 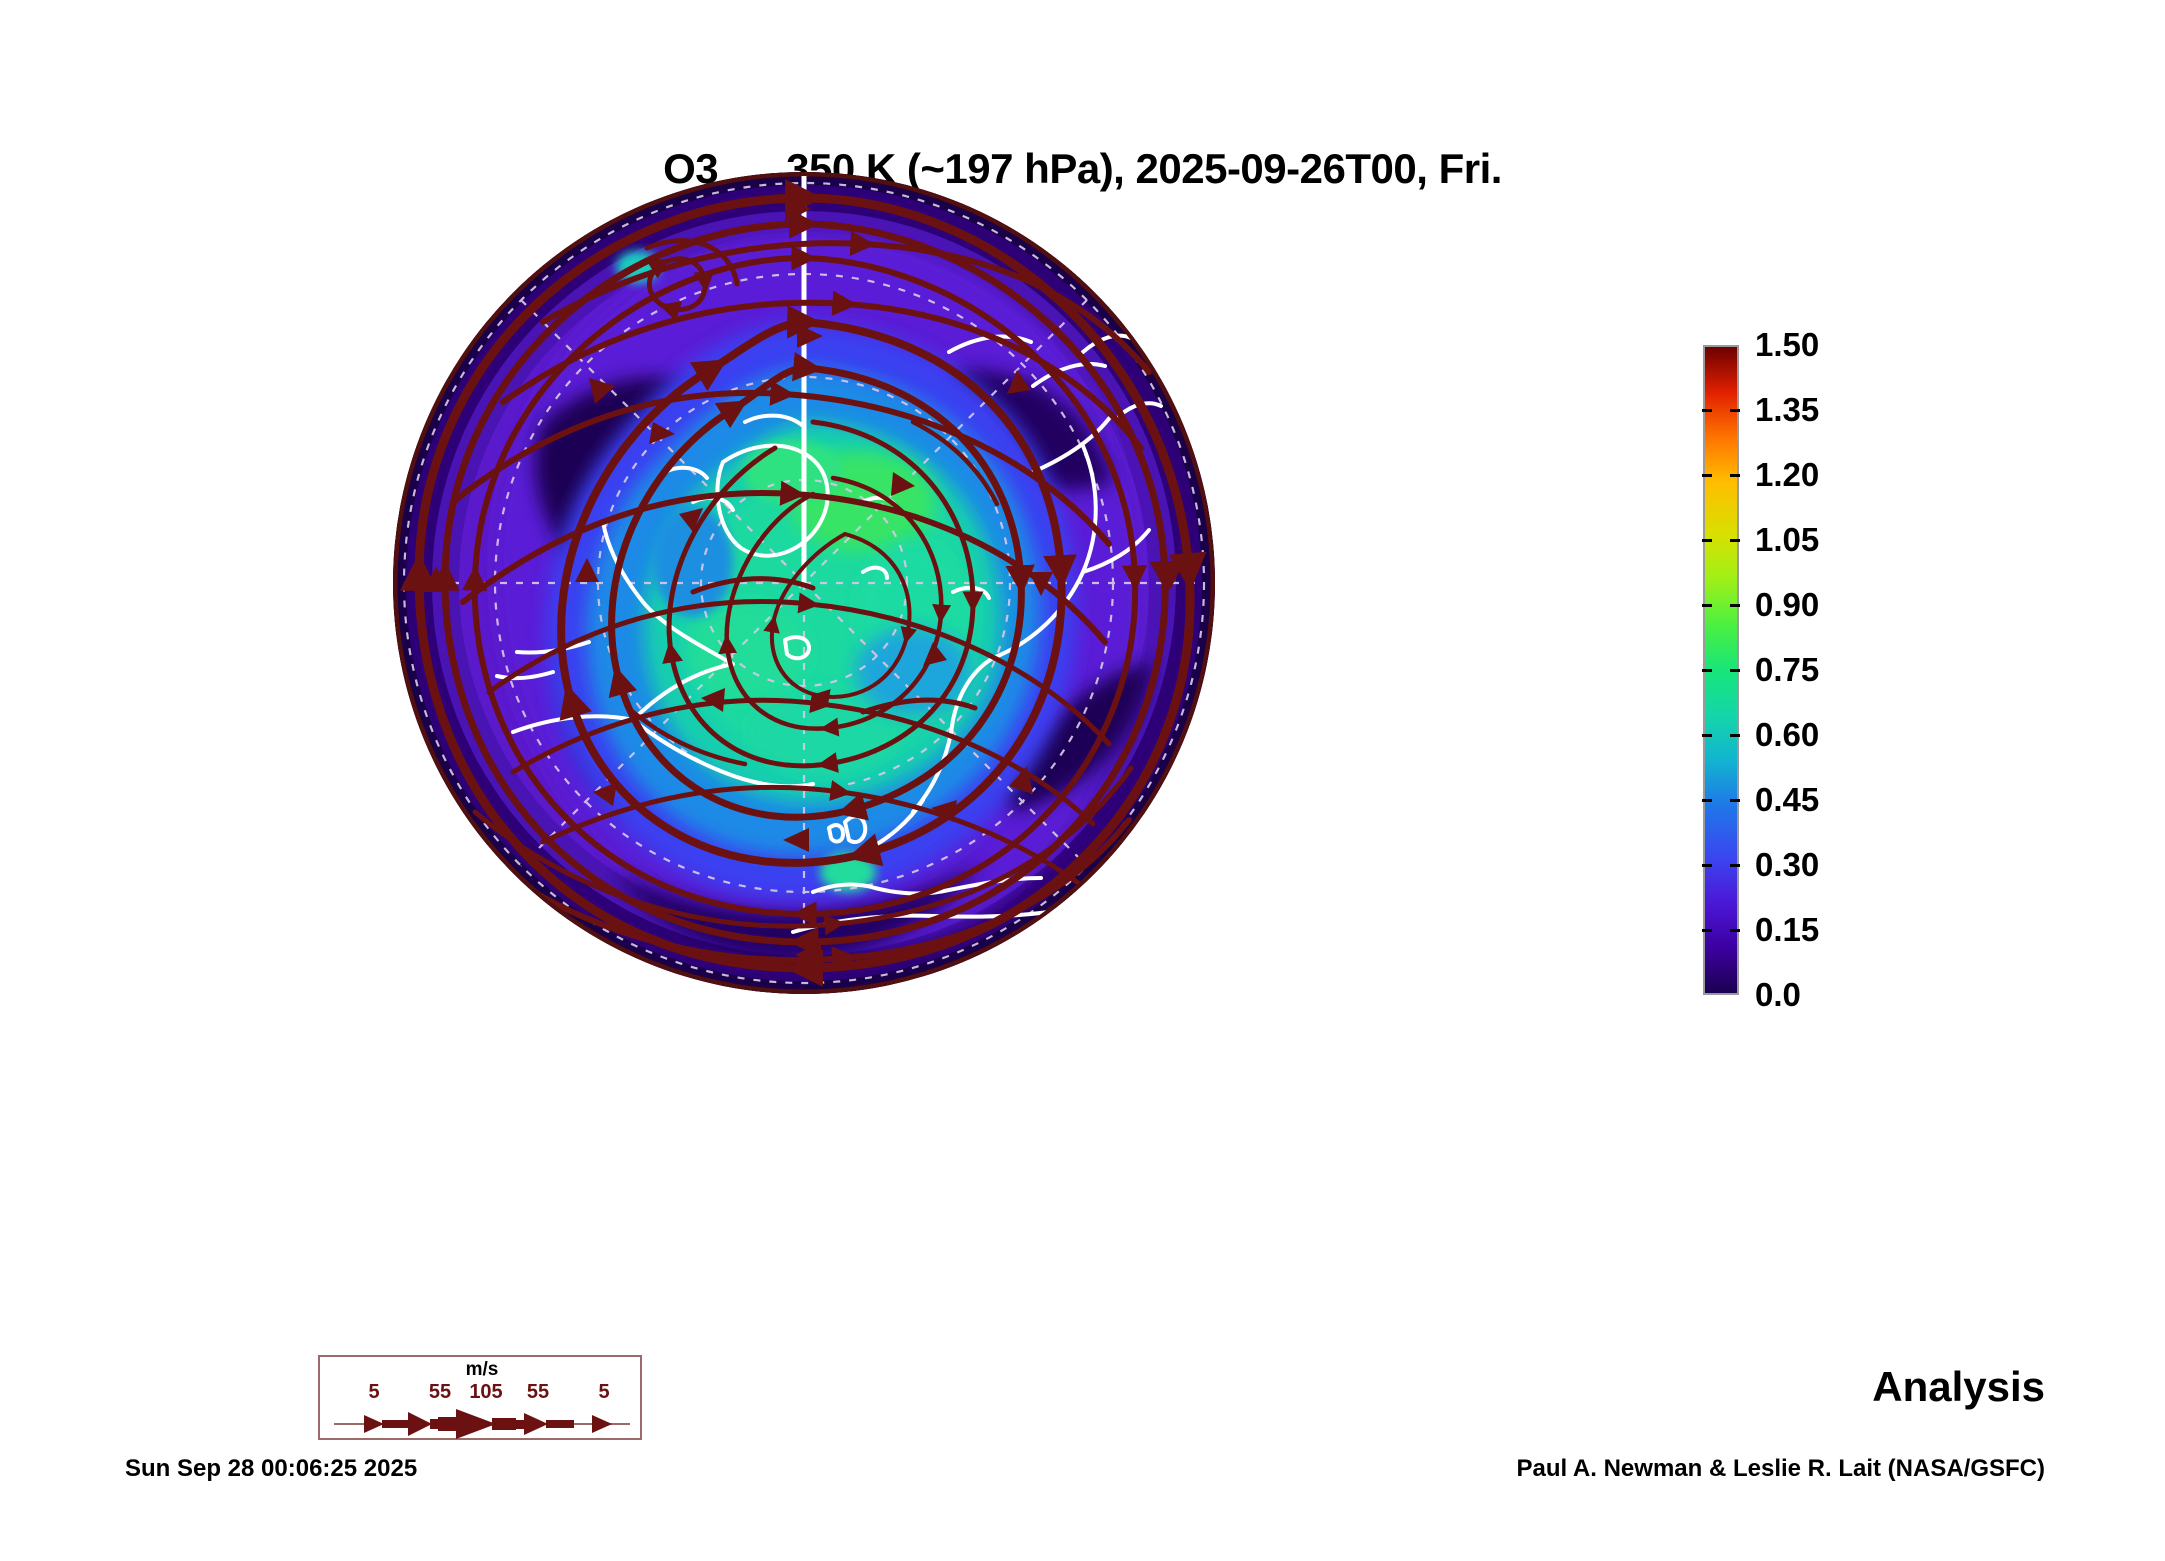 I want to click on wind-legend-values: 5 55 105 55 5, so click(x=482, y=1394).